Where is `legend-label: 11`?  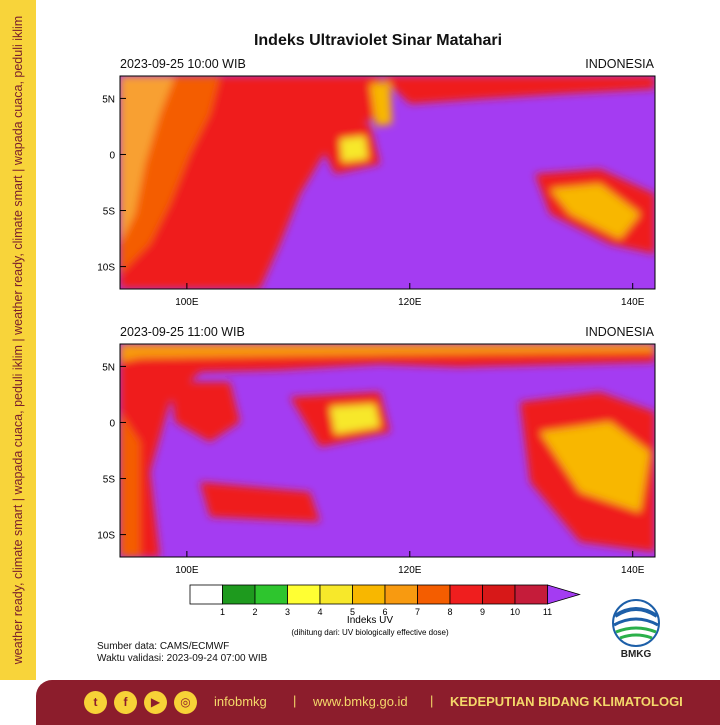 legend-label: 11 is located at coordinates (547, 612).